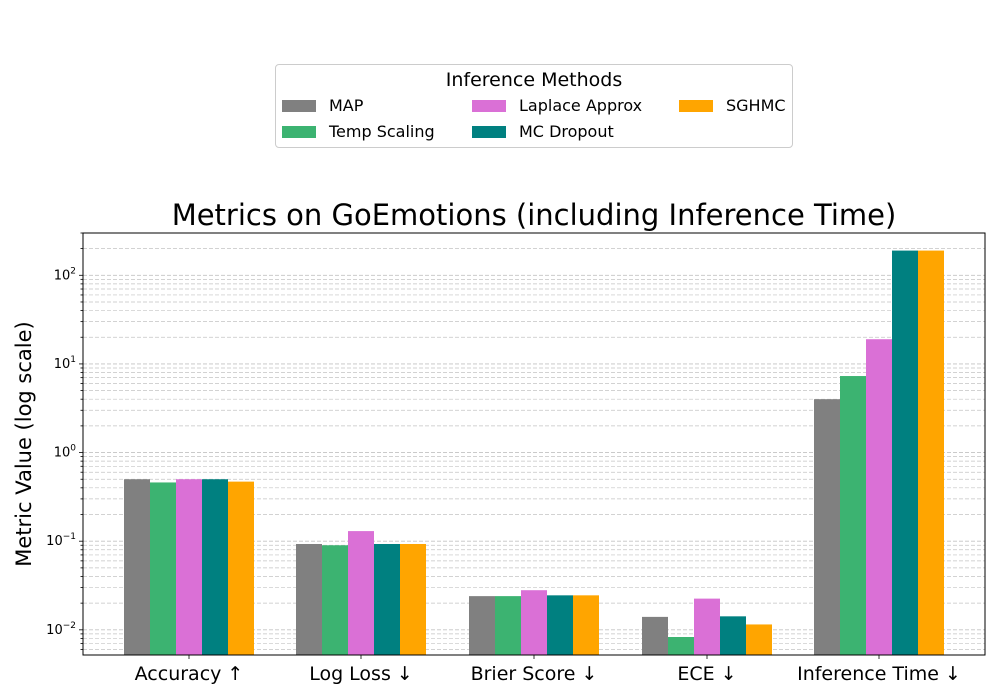 Image resolution: width=1000 pixels, height=700 pixels. Describe the element at coordinates (756, 105) in the screenshot. I see `legend-label: SGHMC` at that location.